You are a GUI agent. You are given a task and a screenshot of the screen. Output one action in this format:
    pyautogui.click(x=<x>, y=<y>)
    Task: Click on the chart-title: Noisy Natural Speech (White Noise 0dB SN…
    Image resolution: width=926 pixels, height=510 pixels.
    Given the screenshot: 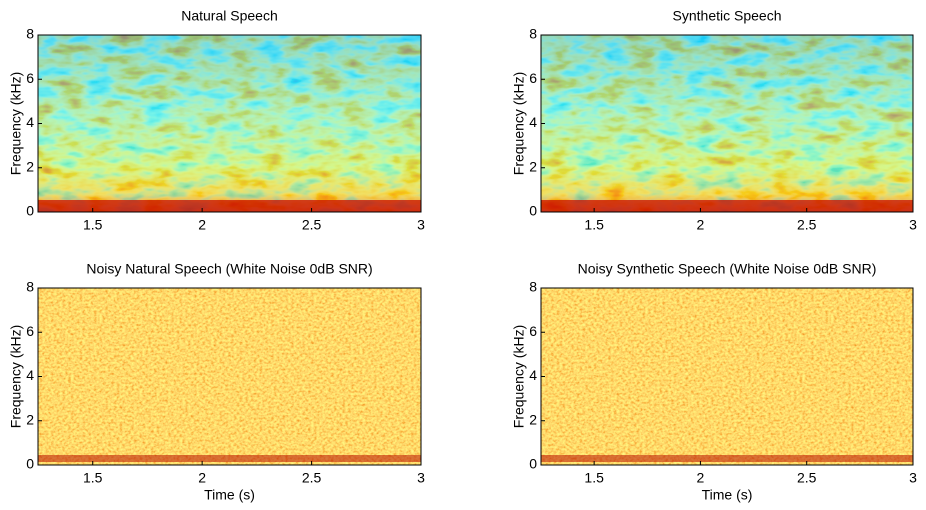 What is the action you would take?
    pyautogui.click(x=229, y=269)
    